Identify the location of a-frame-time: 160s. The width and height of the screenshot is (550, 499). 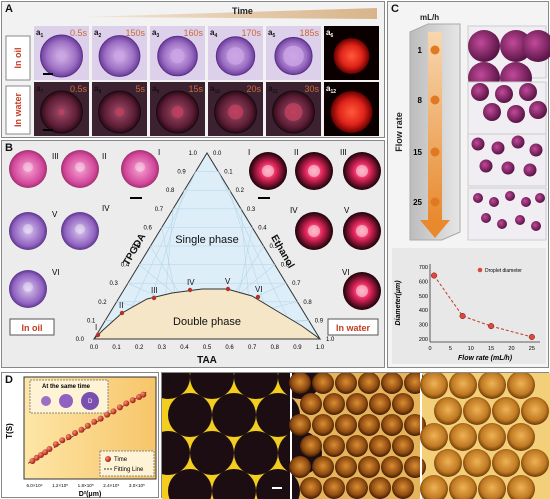
(193, 33).